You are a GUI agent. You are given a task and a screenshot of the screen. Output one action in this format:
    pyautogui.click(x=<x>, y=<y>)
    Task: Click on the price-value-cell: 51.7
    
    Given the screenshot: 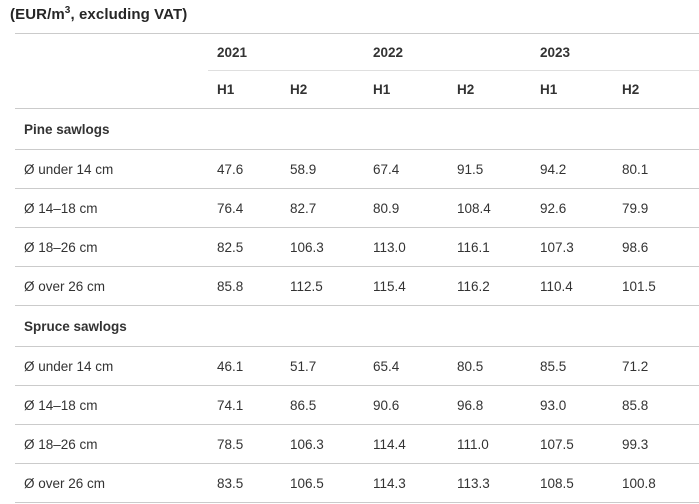 What is the action you would take?
    pyautogui.click(x=323, y=366)
    